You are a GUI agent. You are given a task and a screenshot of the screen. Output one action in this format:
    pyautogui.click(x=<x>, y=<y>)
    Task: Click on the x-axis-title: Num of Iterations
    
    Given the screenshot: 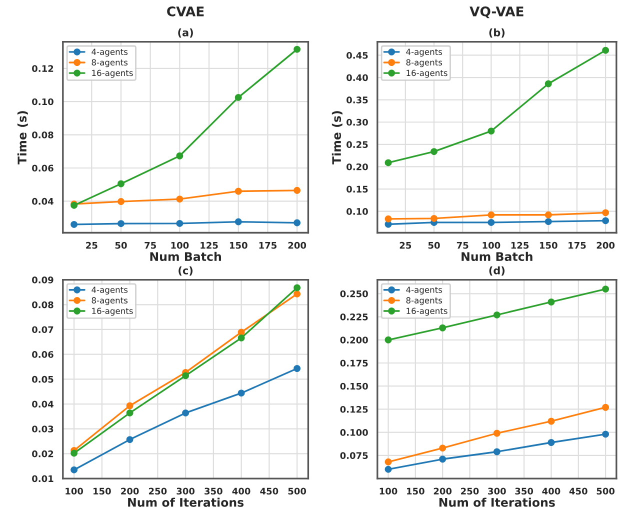 What is the action you would take?
    pyautogui.click(x=186, y=502)
    